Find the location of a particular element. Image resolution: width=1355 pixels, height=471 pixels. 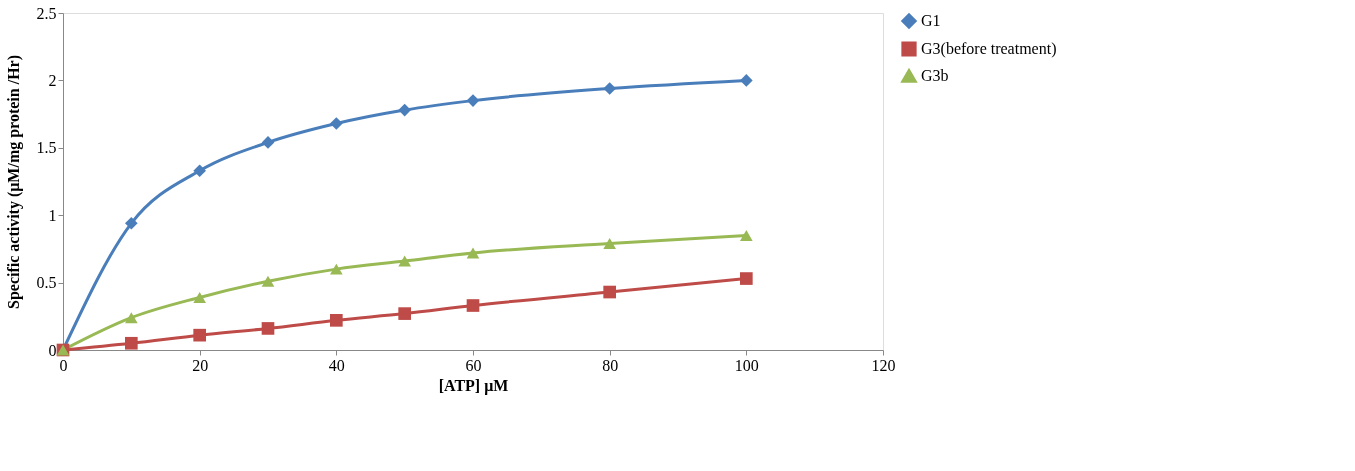

x-tick-label: 0 is located at coordinates (63, 365).